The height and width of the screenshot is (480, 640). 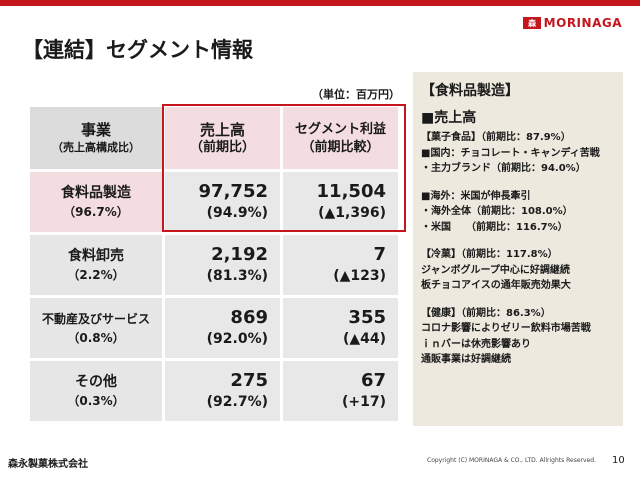 What do you see at coordinates (96, 138) in the screenshot?
I see `header-business: 事業 （売上高構成比）` at bounding box center [96, 138].